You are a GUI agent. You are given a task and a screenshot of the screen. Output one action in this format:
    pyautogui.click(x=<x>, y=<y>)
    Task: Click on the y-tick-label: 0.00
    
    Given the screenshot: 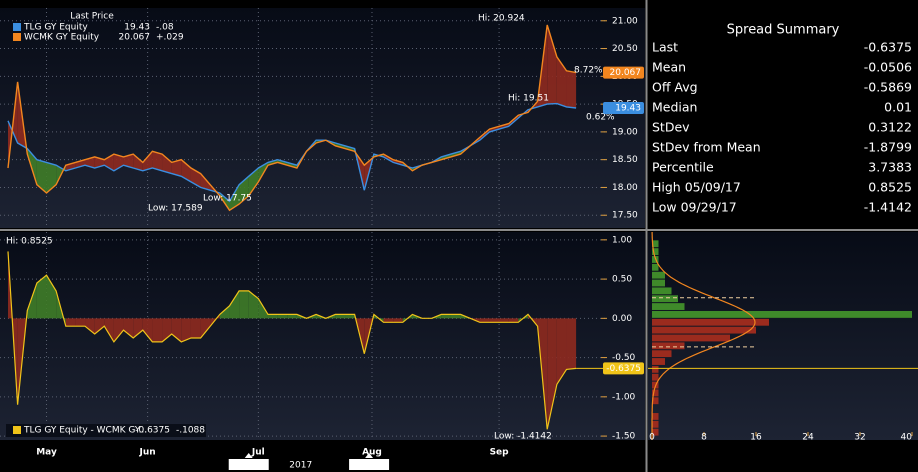 What is the action you would take?
    pyautogui.click(x=622, y=319)
    